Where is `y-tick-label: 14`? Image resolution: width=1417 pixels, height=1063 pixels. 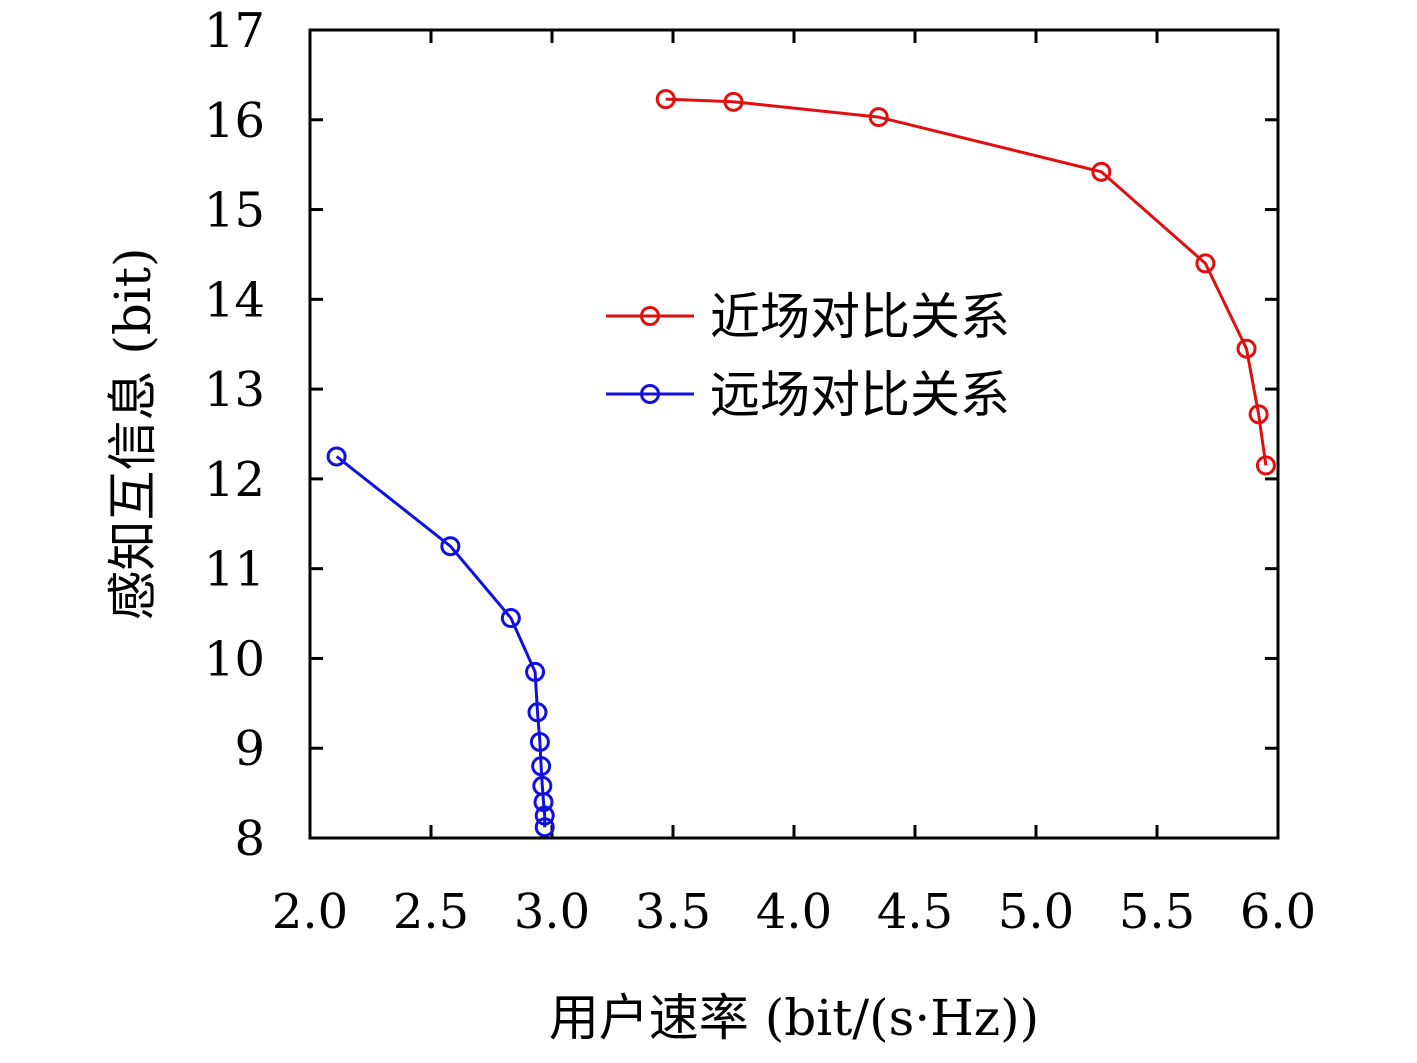 y-tick-label: 14 is located at coordinates (234, 300).